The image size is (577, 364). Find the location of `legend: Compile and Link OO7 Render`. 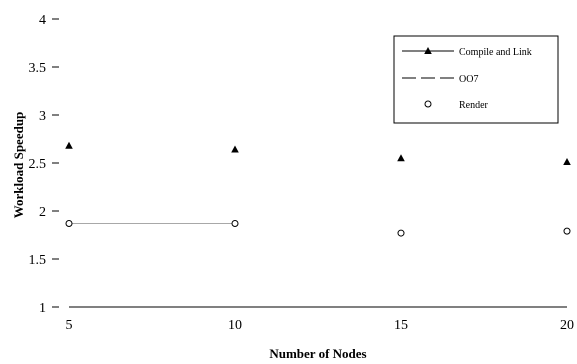

legend: Compile and Link OO7 Render is located at coordinates (476, 79).